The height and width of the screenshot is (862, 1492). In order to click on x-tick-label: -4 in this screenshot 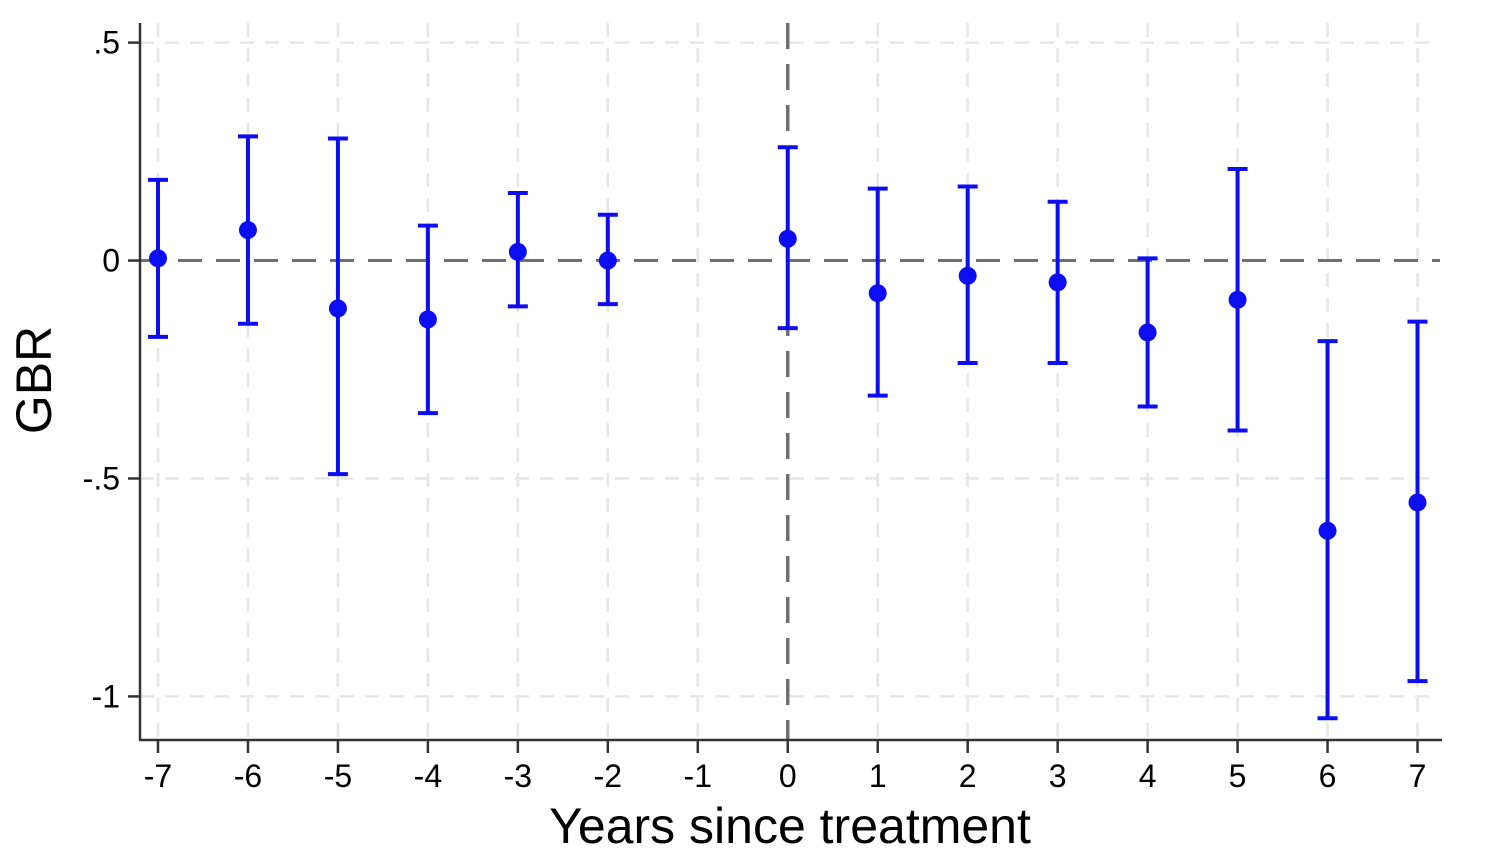, I will do `click(428, 776)`.